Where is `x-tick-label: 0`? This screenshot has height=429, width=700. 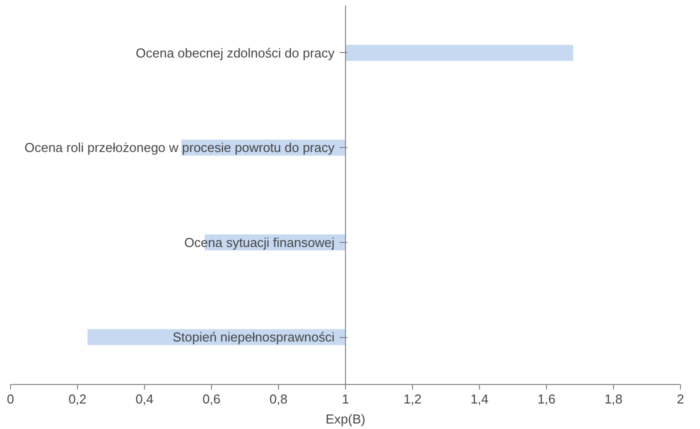
x-tick-label: 0 is located at coordinates (10, 399).